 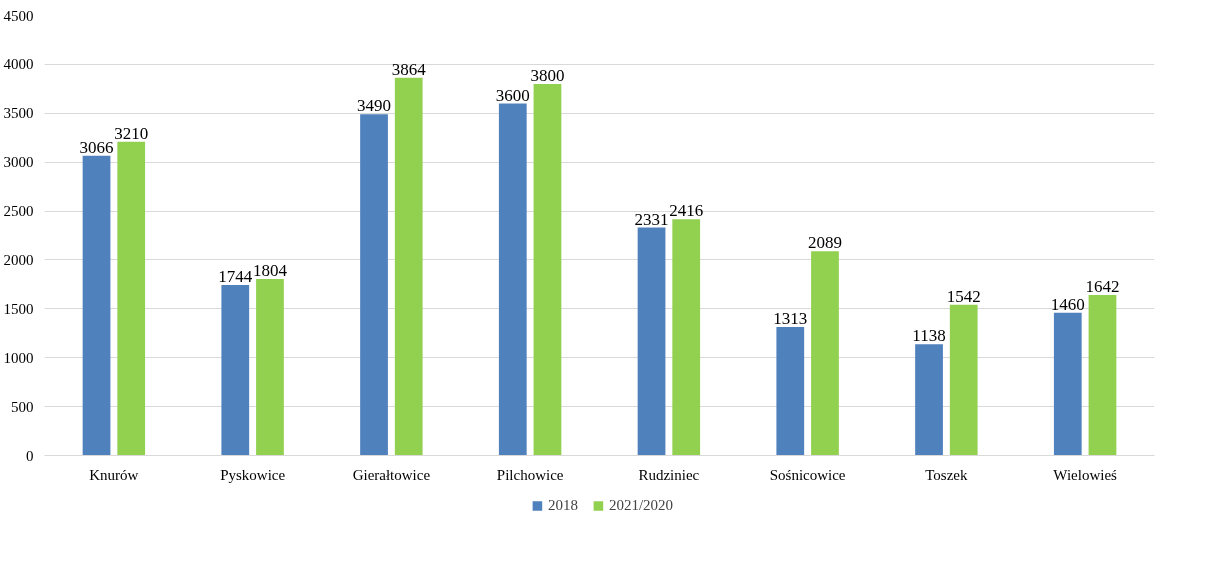 What do you see at coordinates (409, 69) in the screenshot?
I see `data-label: 3864` at bounding box center [409, 69].